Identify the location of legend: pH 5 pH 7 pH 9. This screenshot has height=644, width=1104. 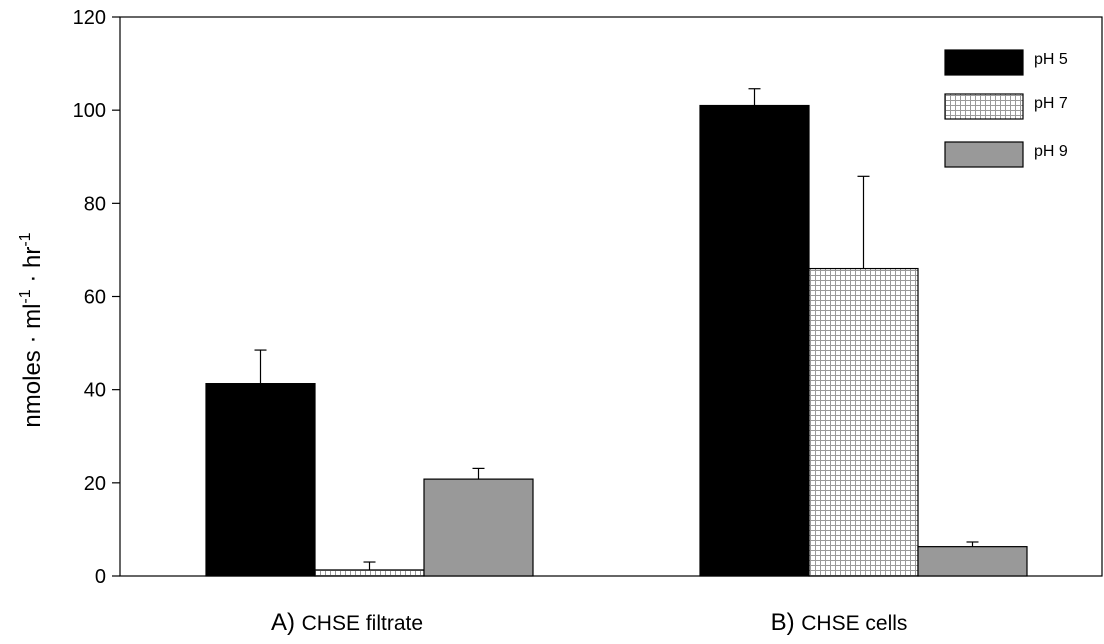
(1006, 108).